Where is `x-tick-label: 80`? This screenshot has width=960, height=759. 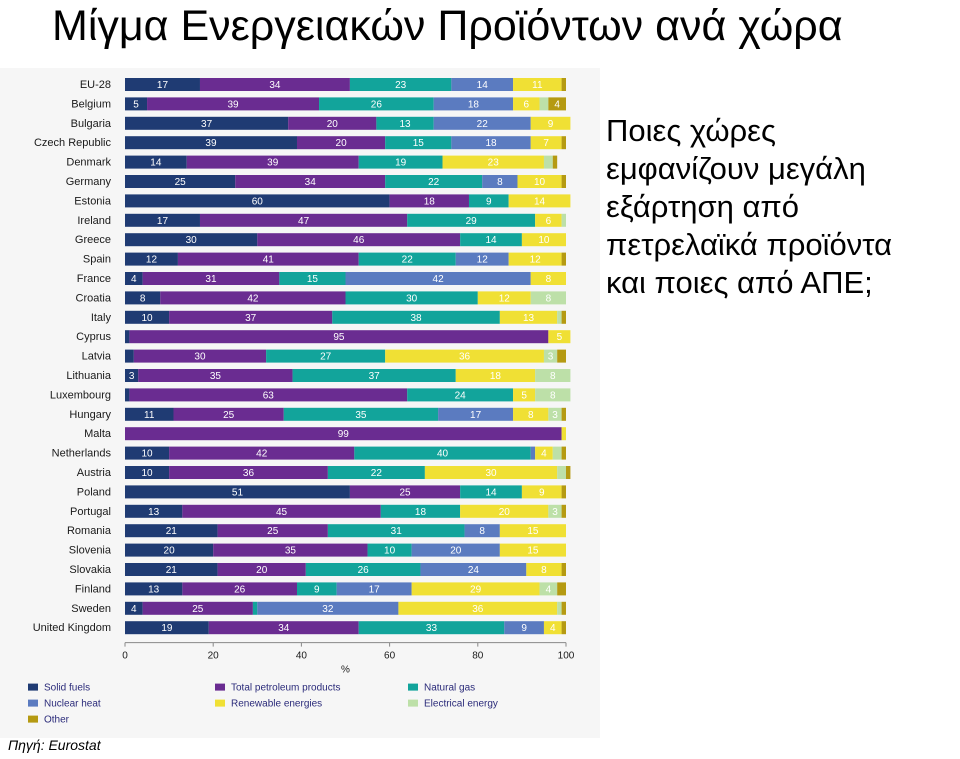 x-tick-label: 80 is located at coordinates (478, 656).